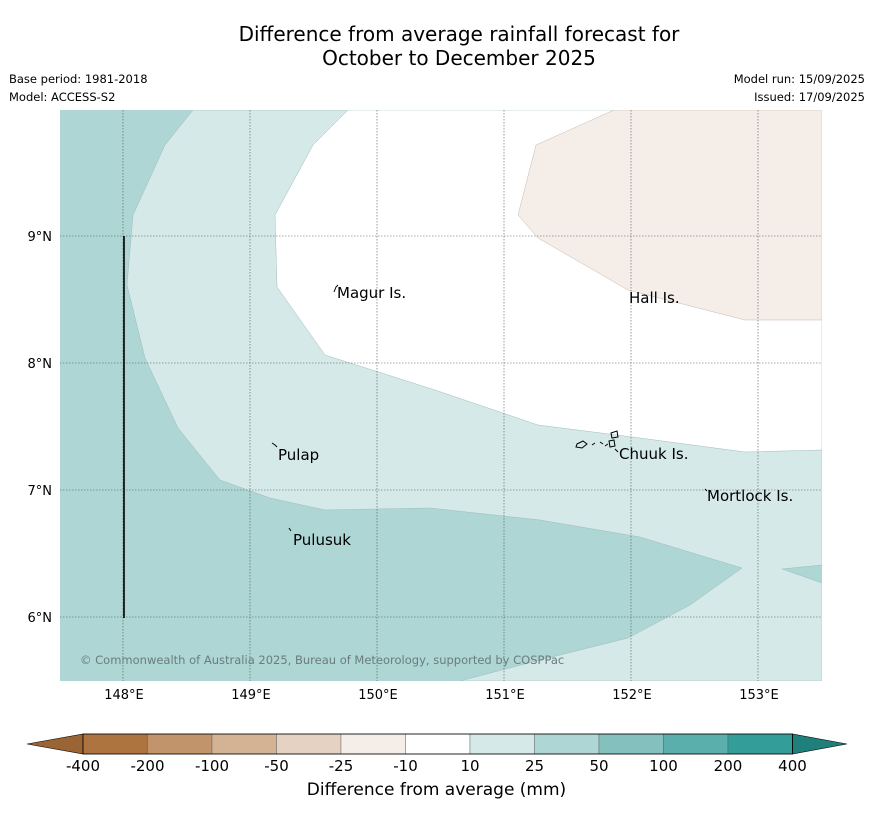  I want to click on meta-right: Model run: 15/09/2025 Issued: 17/09/2025, so click(799, 88).